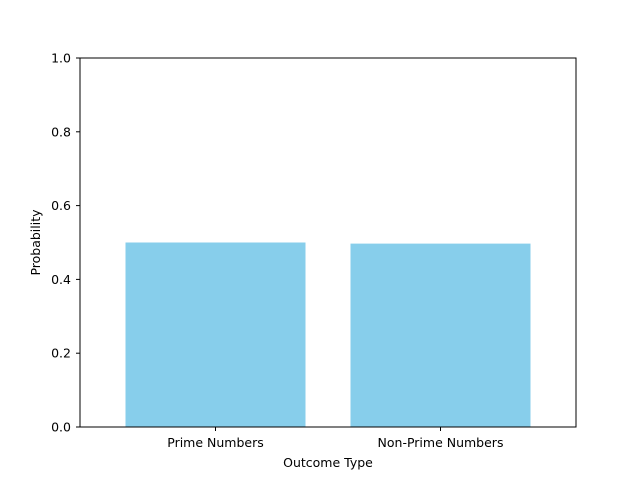 The height and width of the screenshot is (485, 640). Describe the element at coordinates (35, 242) in the screenshot. I see `y-axis-label: Probability` at that location.